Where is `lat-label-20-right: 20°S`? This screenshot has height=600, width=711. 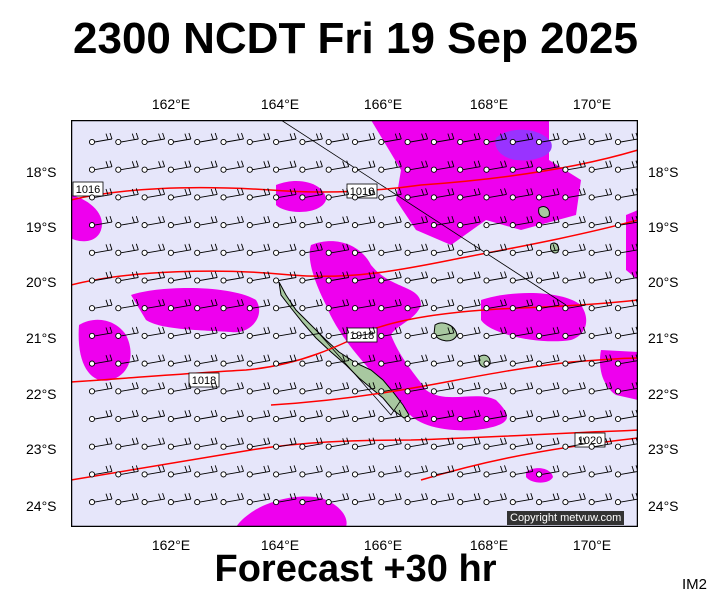
lat-label-20-right: 20°S is located at coordinates (663, 282).